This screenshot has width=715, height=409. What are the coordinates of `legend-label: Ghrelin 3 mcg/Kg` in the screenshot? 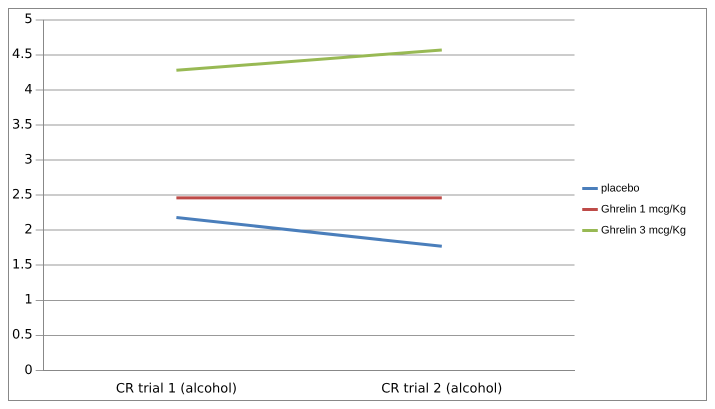 It's located at (643, 230).